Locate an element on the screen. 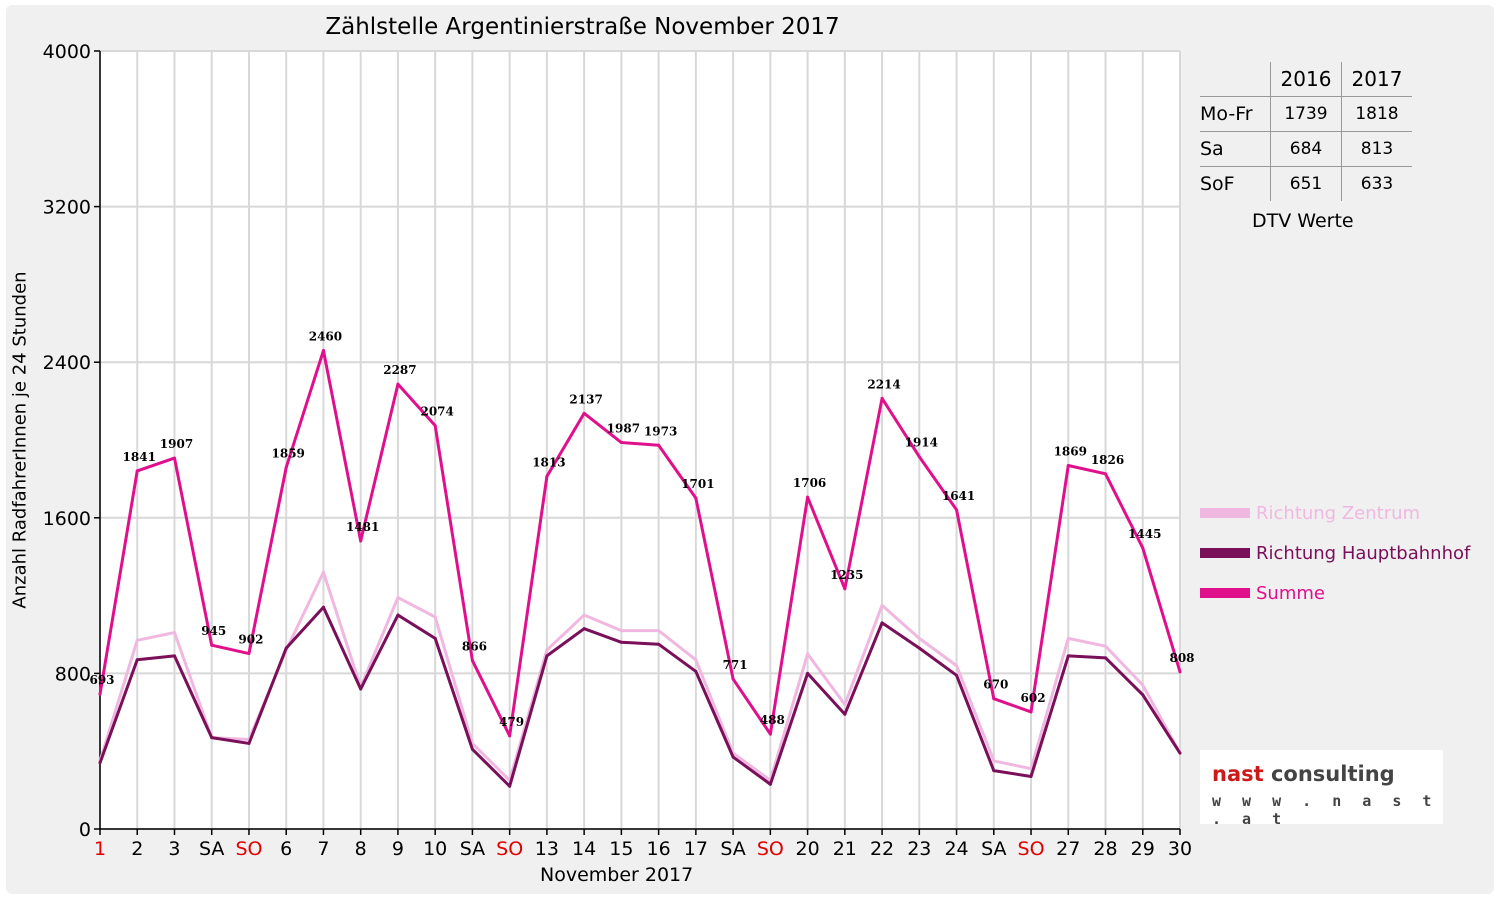 The image size is (1500, 900). x-tick-label: 30 is located at coordinates (1180, 849).